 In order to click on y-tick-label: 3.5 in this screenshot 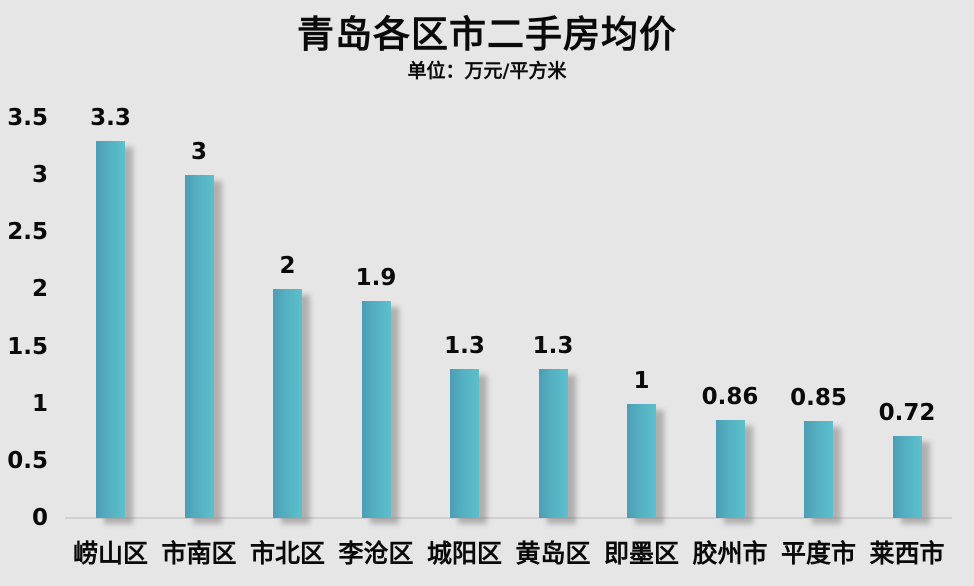, I will do `click(27, 118)`.